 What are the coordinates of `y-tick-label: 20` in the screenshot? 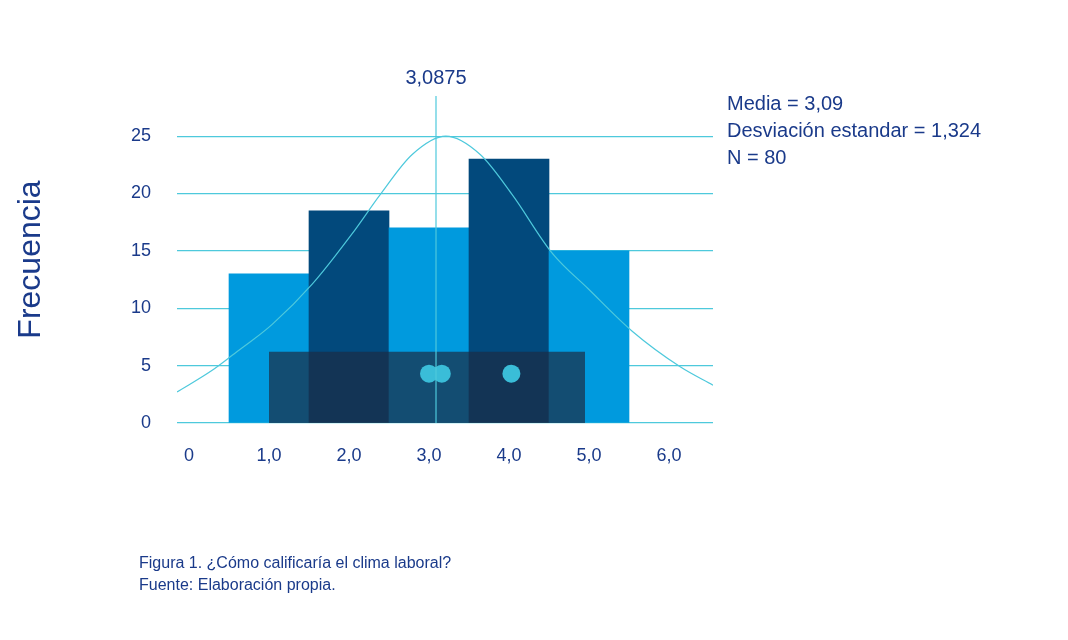 It's located at (140, 192).